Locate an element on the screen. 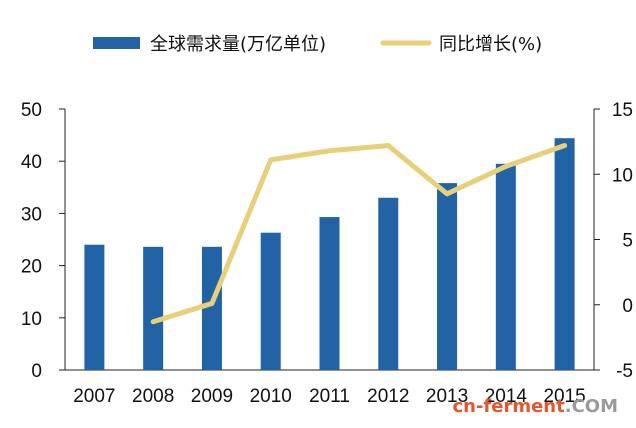  svg-text: cn-ferment.COM is located at coordinates (535, 406).